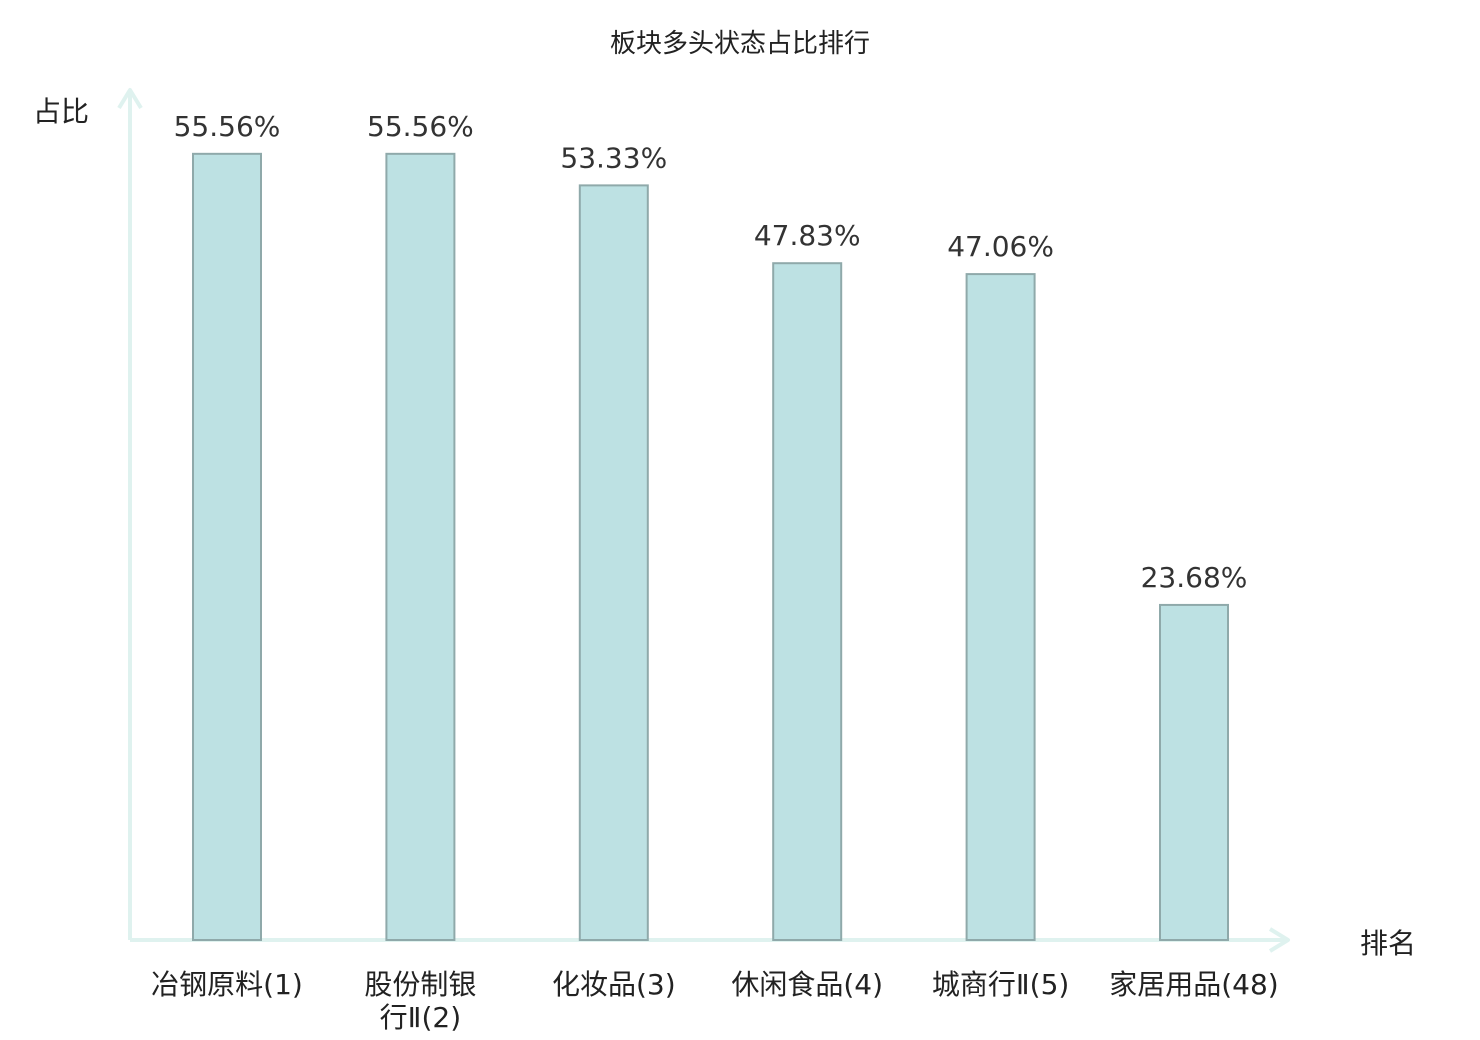 Image resolution: width=1480 pixels, height=1040 pixels. Describe the element at coordinates (1000, 246) in the screenshot. I see `value-label-5: 47.06%` at that location.